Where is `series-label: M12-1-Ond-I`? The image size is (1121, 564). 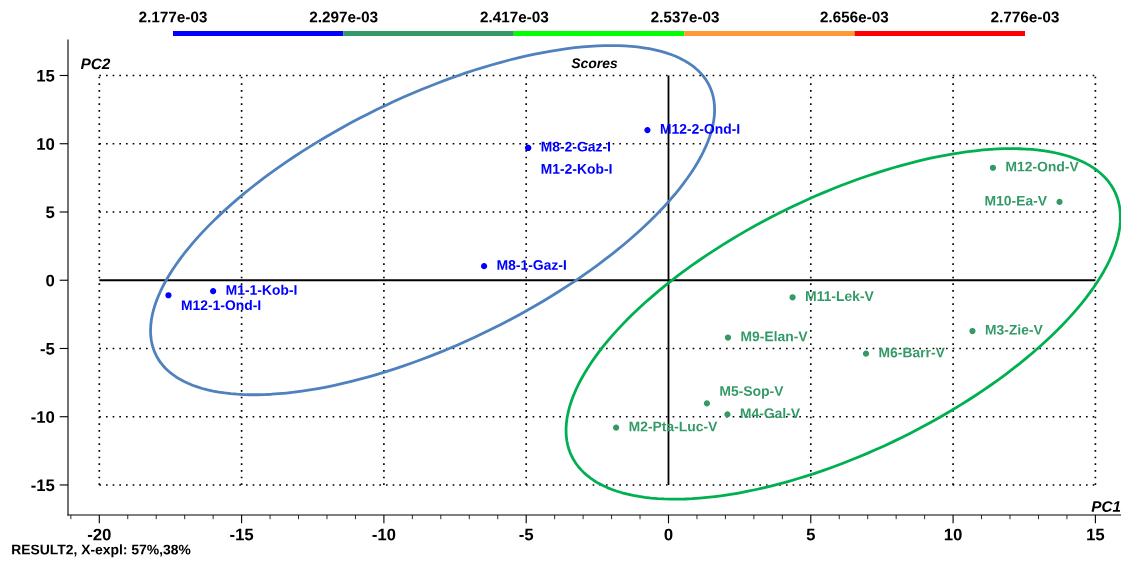 series-label: M12-1-Ond-I is located at coordinates (221, 305).